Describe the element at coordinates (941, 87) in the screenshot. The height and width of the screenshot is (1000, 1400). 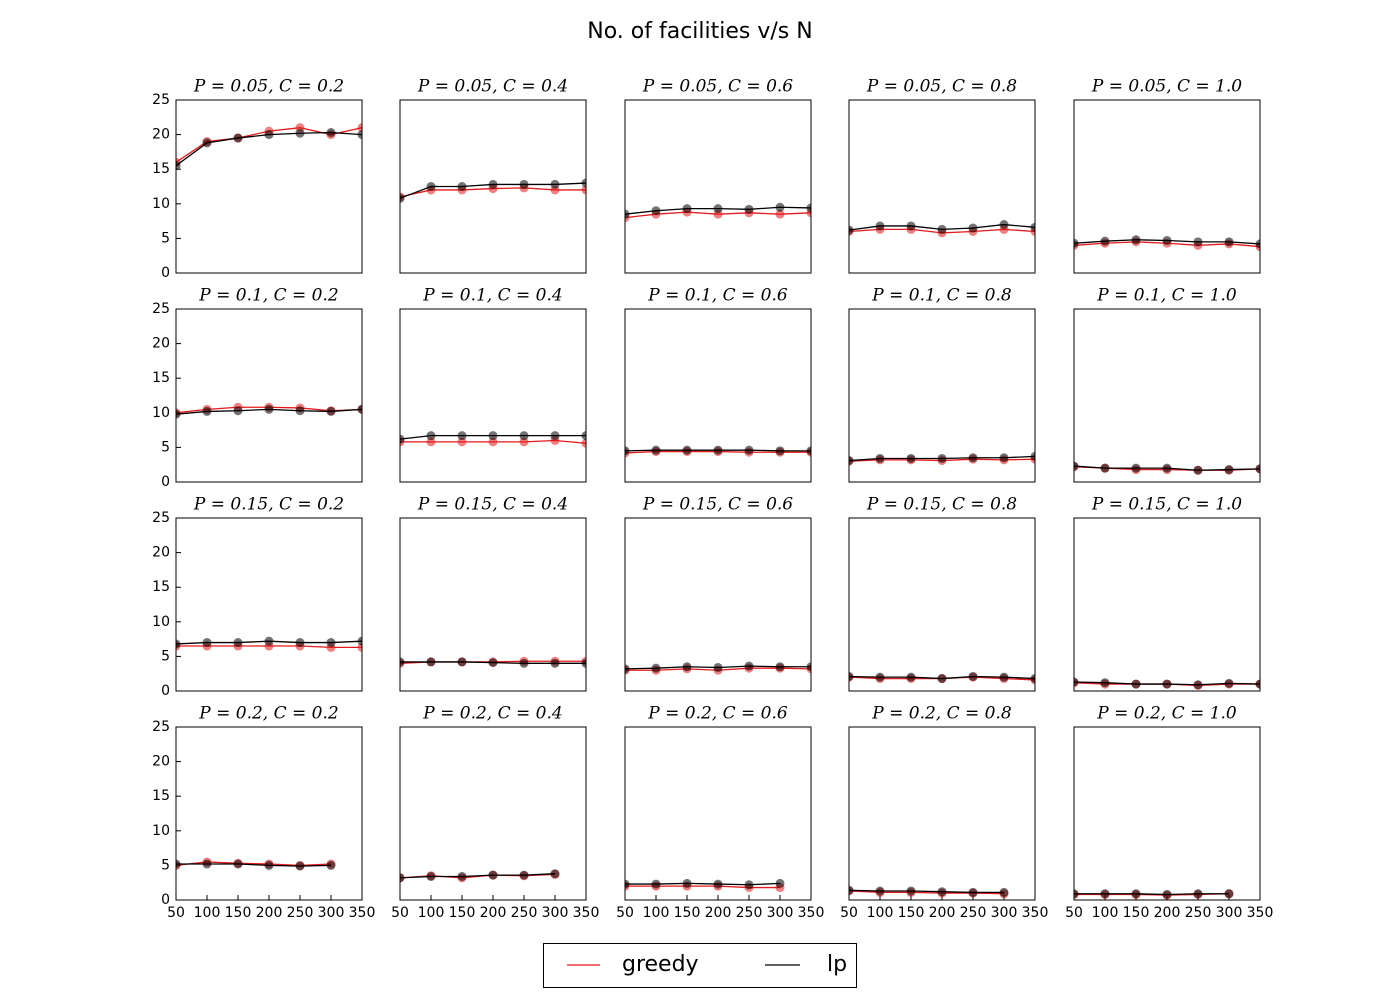
I see `subplot-title: P = 0.05, C = 0.8` at that location.